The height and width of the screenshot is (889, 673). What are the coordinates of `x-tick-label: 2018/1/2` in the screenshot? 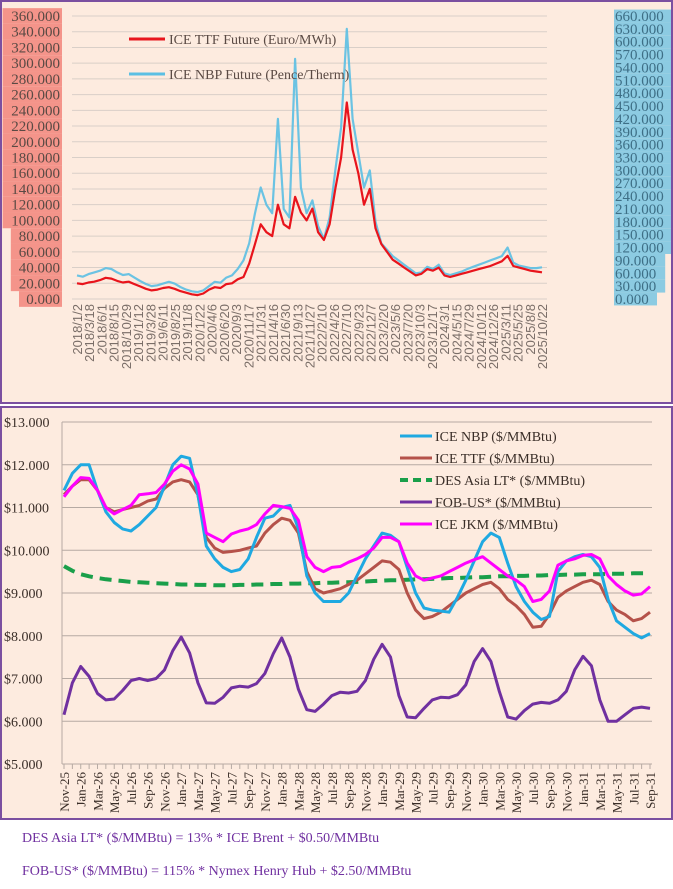 It's located at (77, 329).